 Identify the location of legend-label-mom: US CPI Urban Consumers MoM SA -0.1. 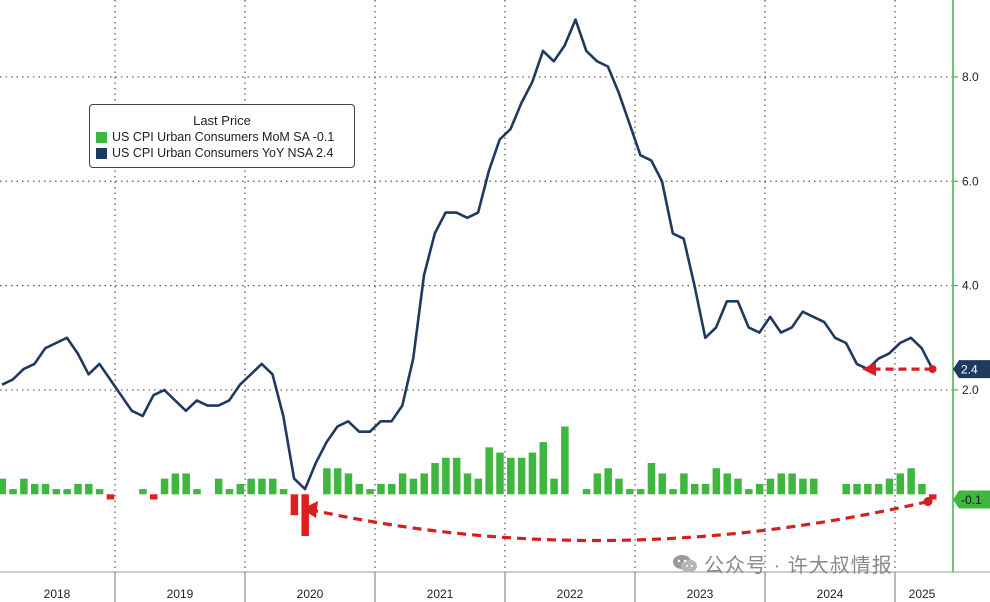
(223, 137).